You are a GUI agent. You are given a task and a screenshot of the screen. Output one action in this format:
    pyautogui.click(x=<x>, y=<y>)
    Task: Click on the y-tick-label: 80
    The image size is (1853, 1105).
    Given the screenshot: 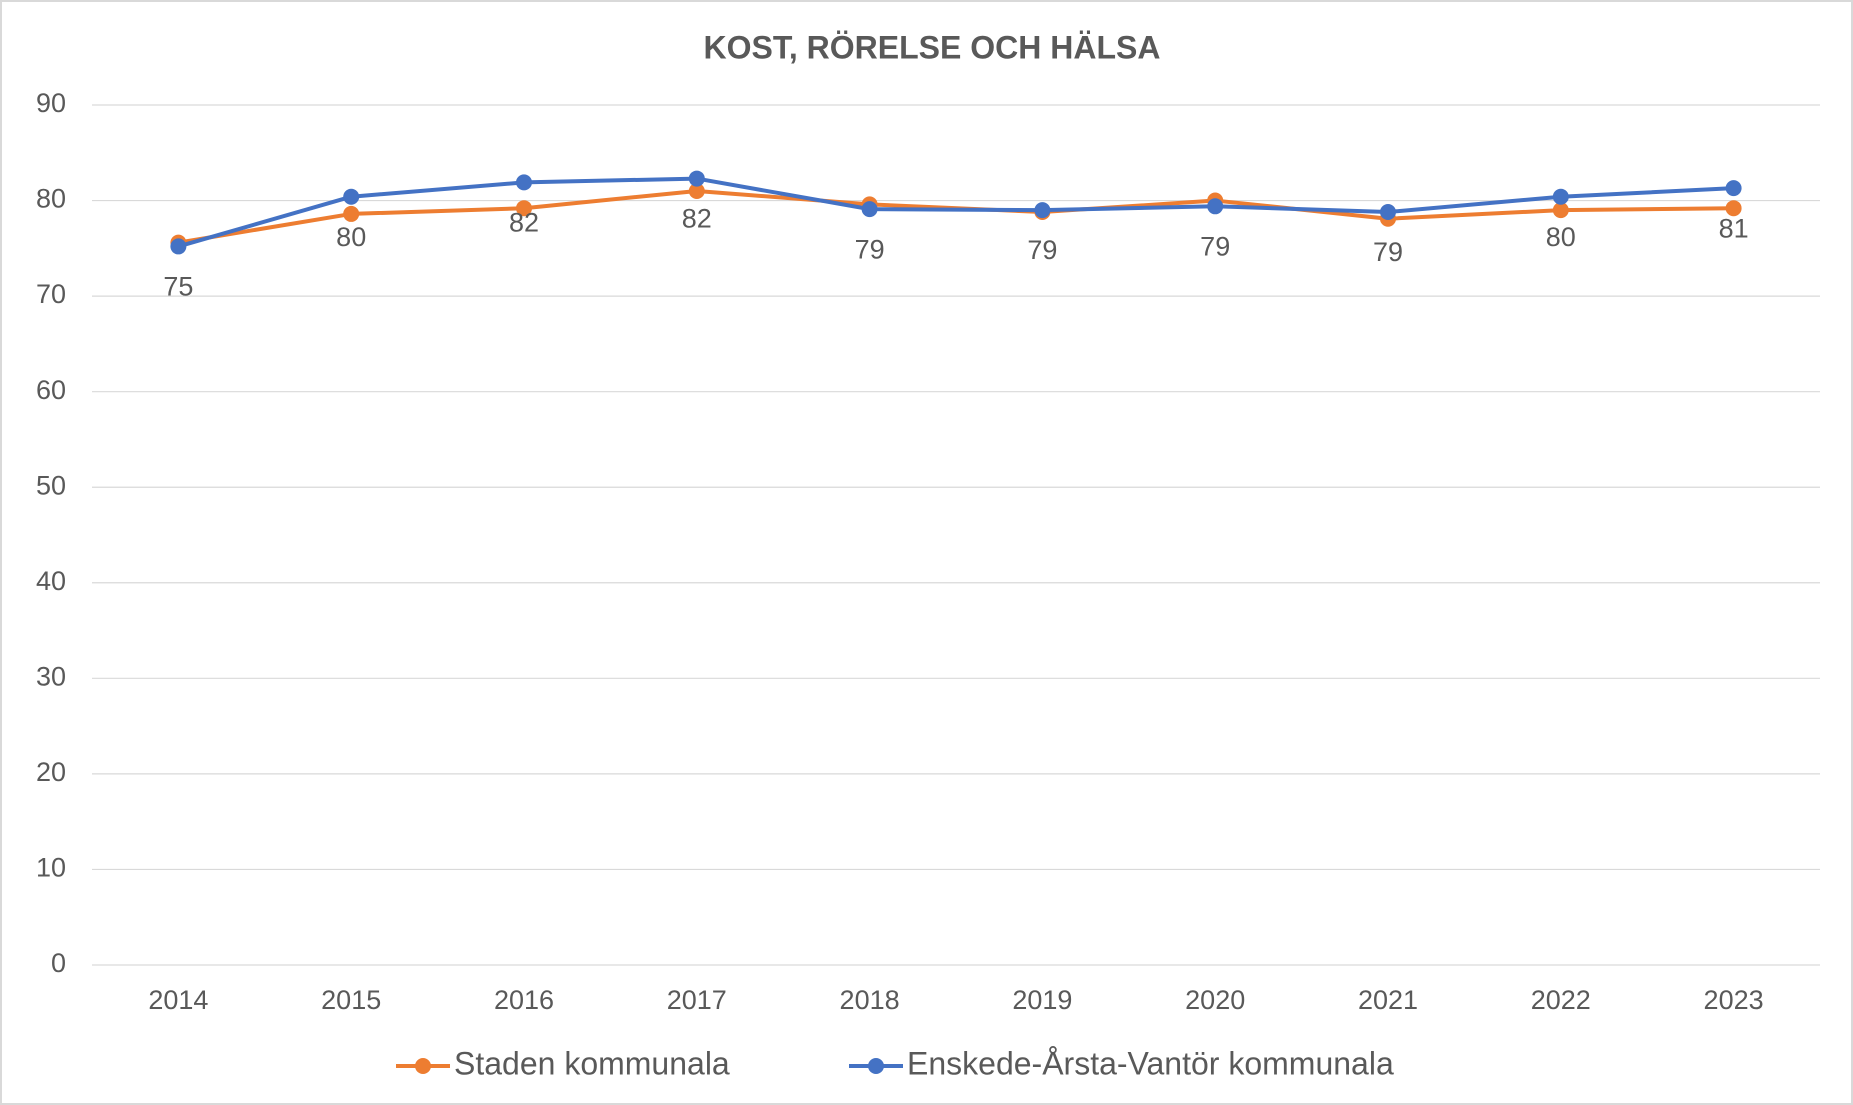 What is the action you would take?
    pyautogui.click(x=51, y=199)
    